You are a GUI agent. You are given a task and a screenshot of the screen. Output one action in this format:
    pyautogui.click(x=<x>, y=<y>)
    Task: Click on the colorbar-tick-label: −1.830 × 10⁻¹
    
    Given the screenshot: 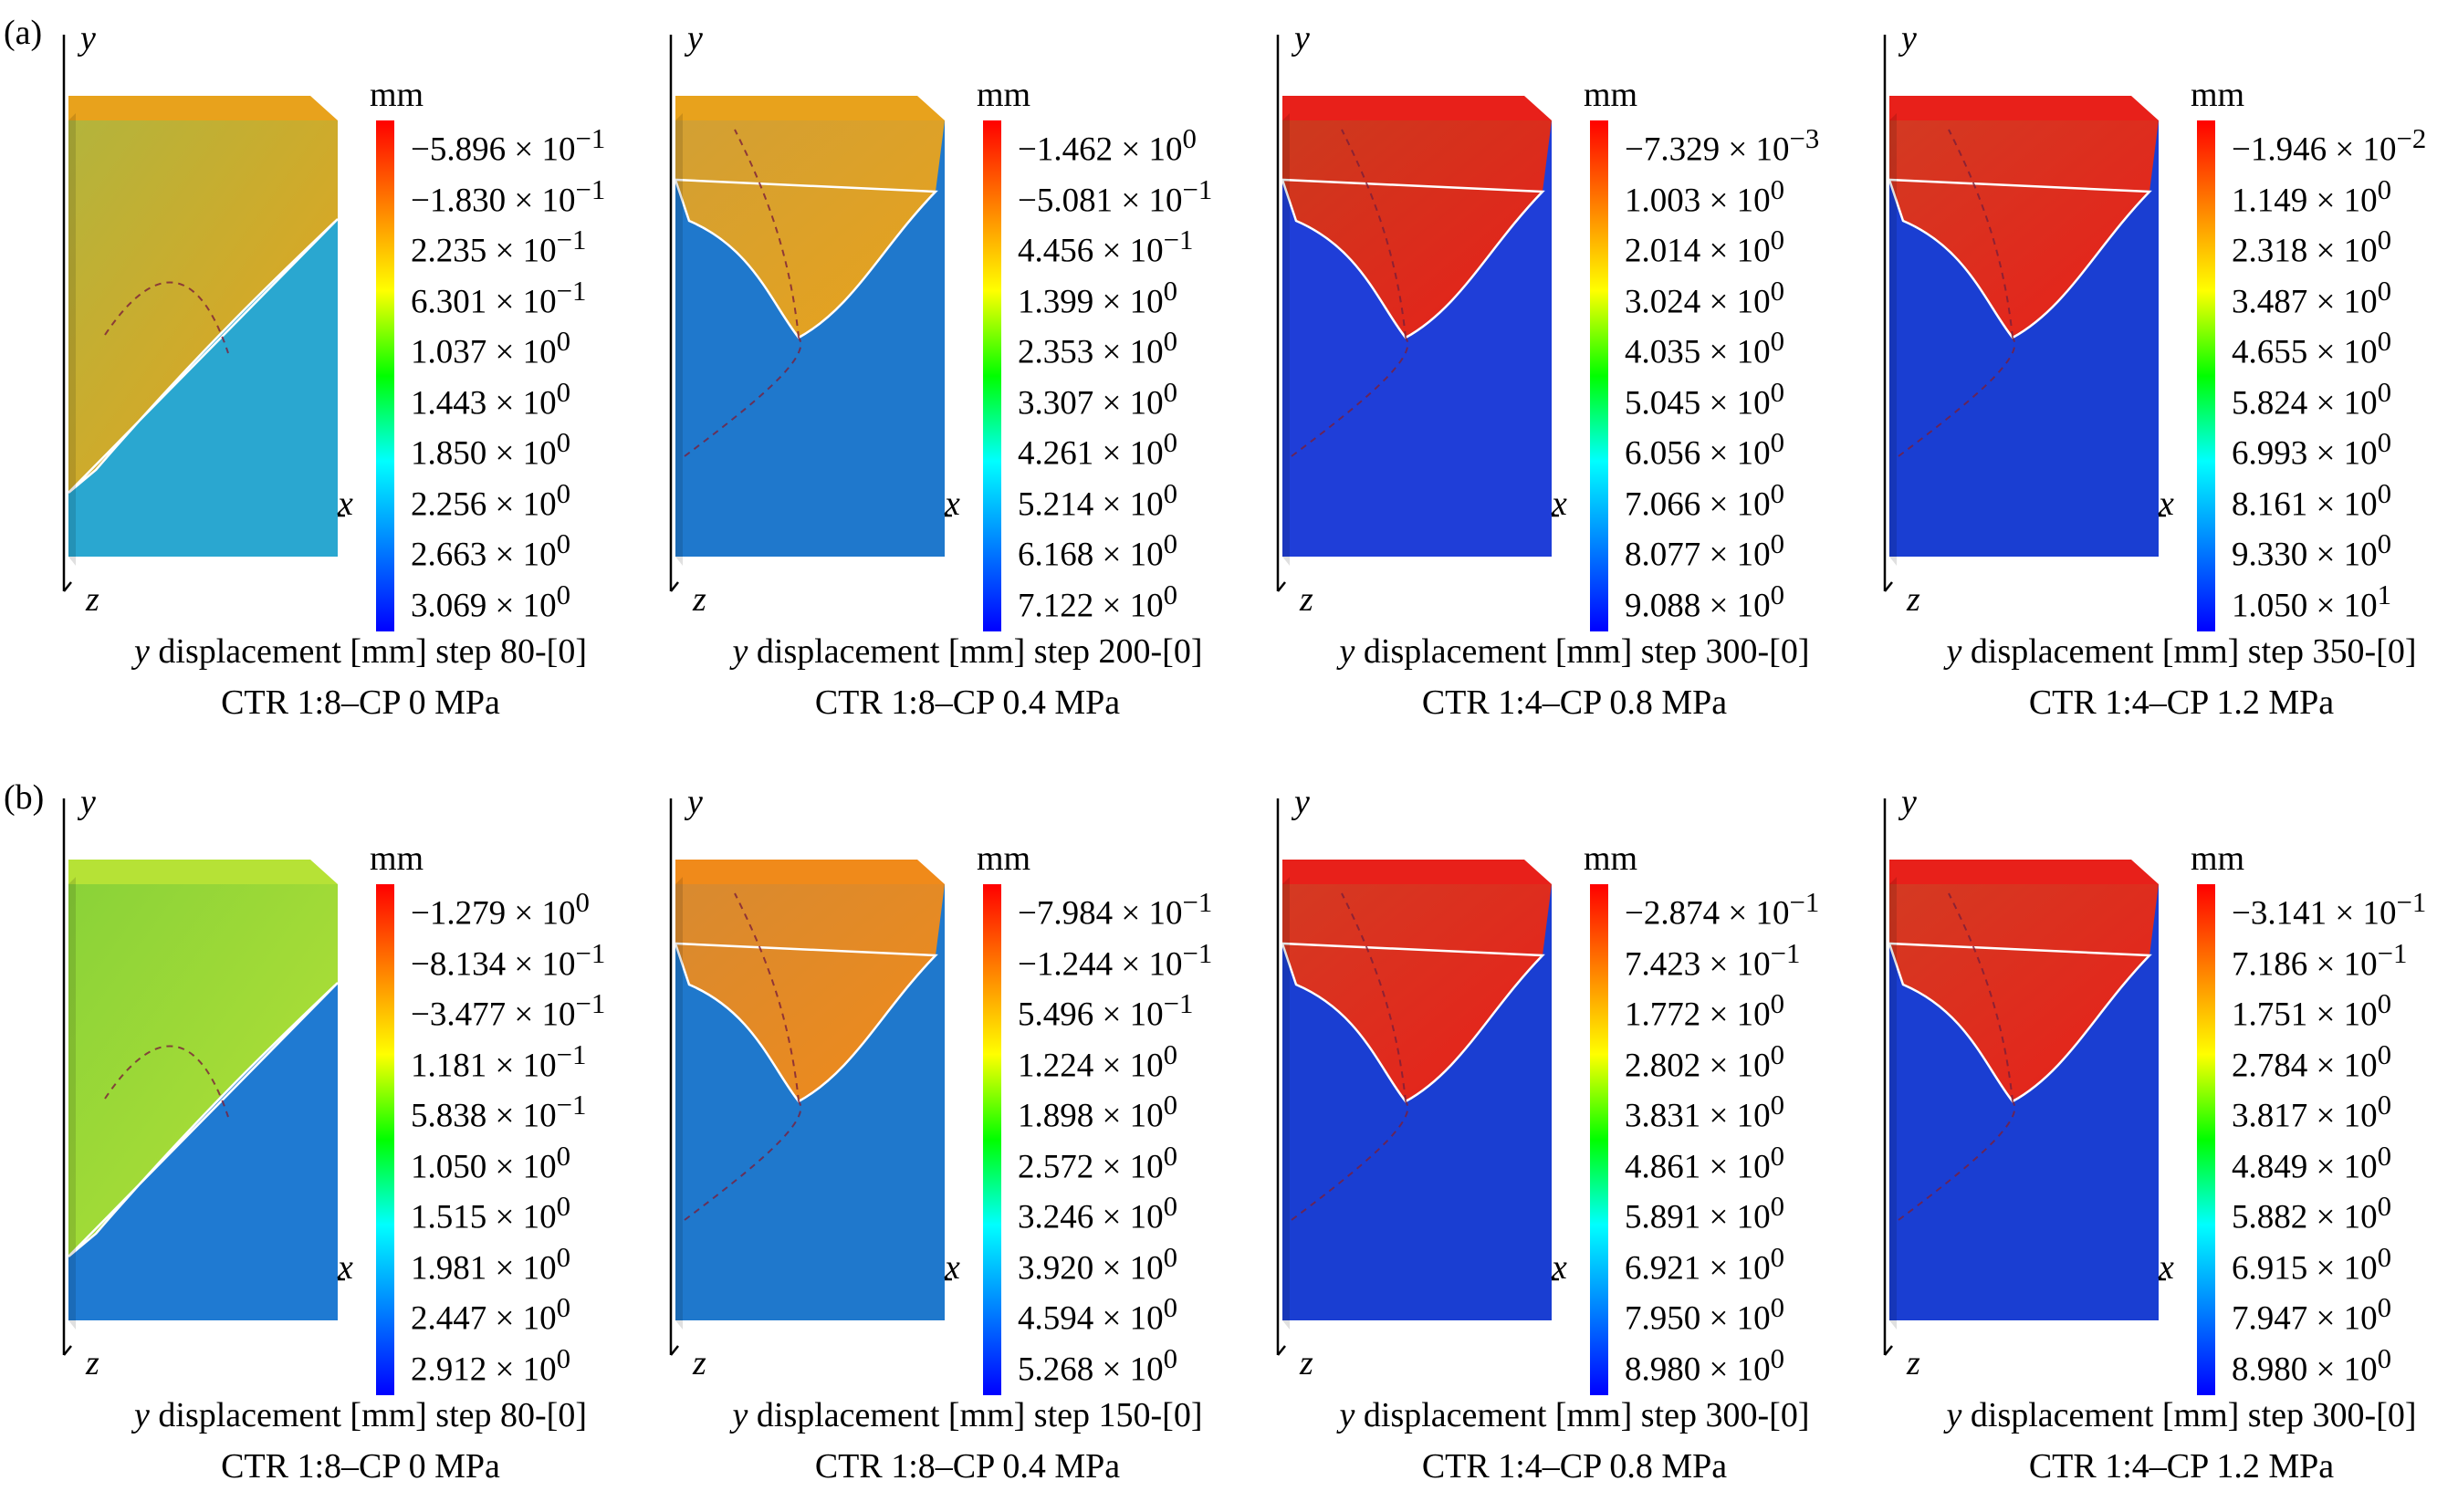 What is the action you would take?
    pyautogui.click(x=509, y=196)
    